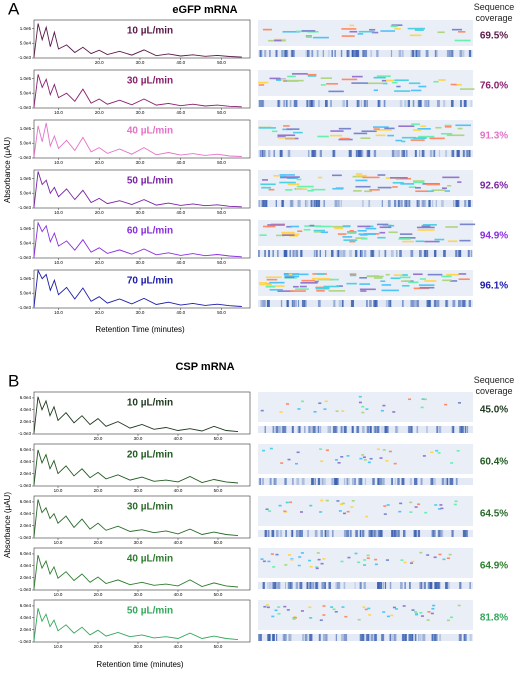  I want to click on coverage-value: 81.8%, so click(494, 618).